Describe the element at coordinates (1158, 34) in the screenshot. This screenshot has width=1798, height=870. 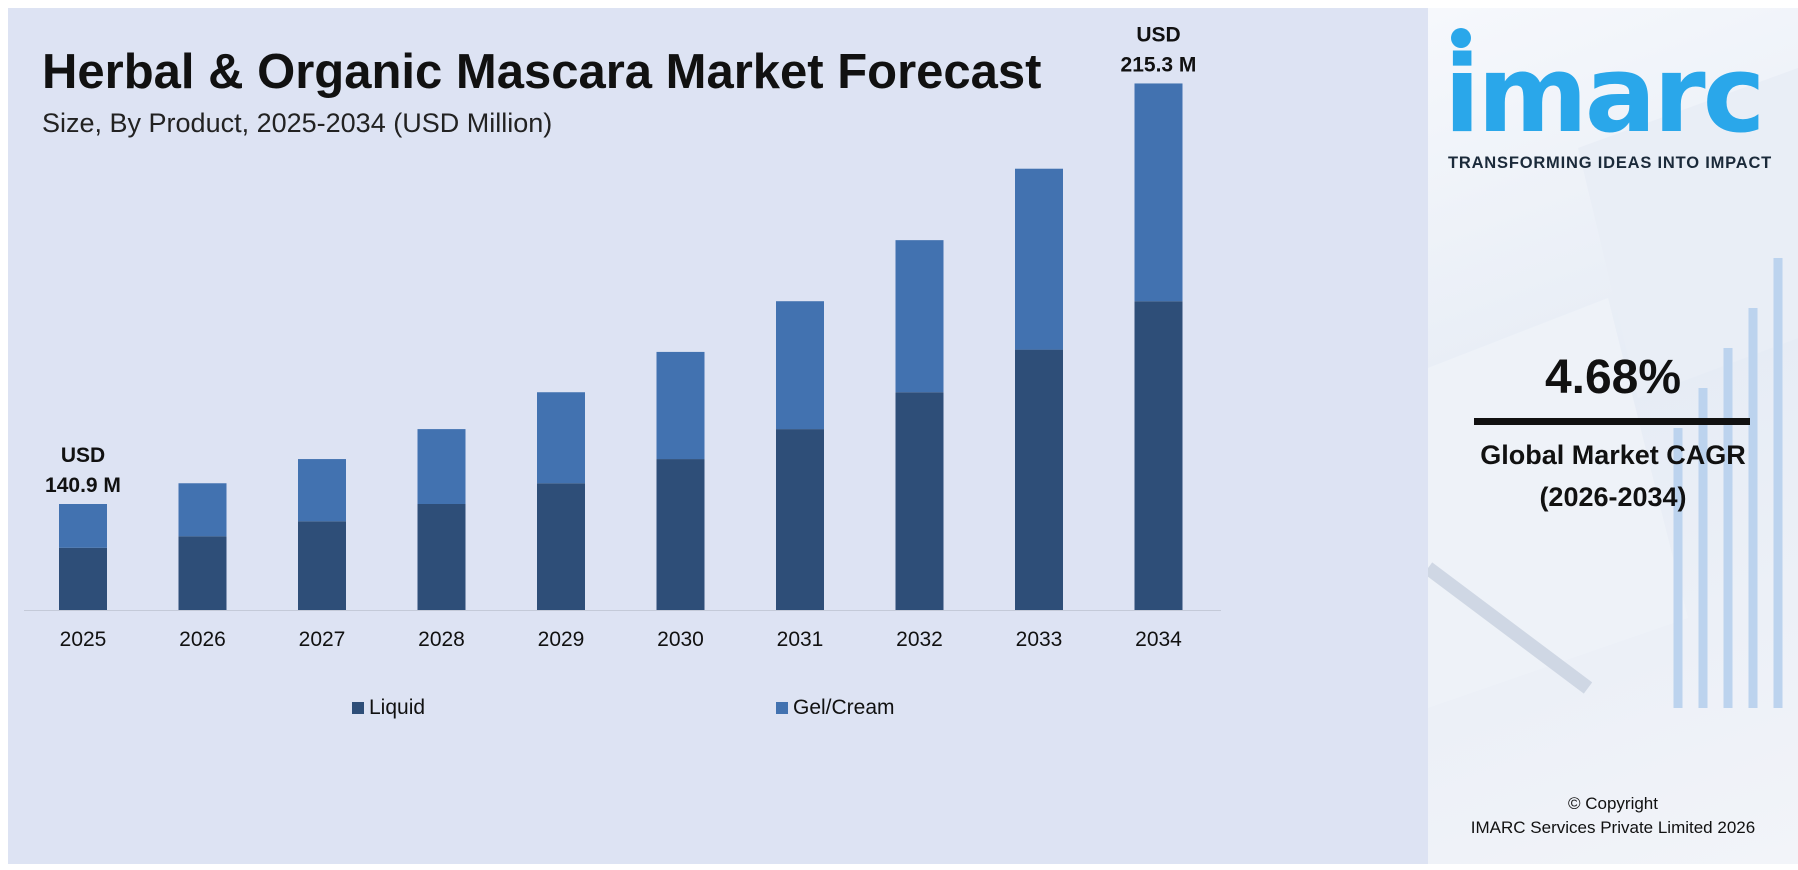
I see `value-label-currency-2034: USD` at that location.